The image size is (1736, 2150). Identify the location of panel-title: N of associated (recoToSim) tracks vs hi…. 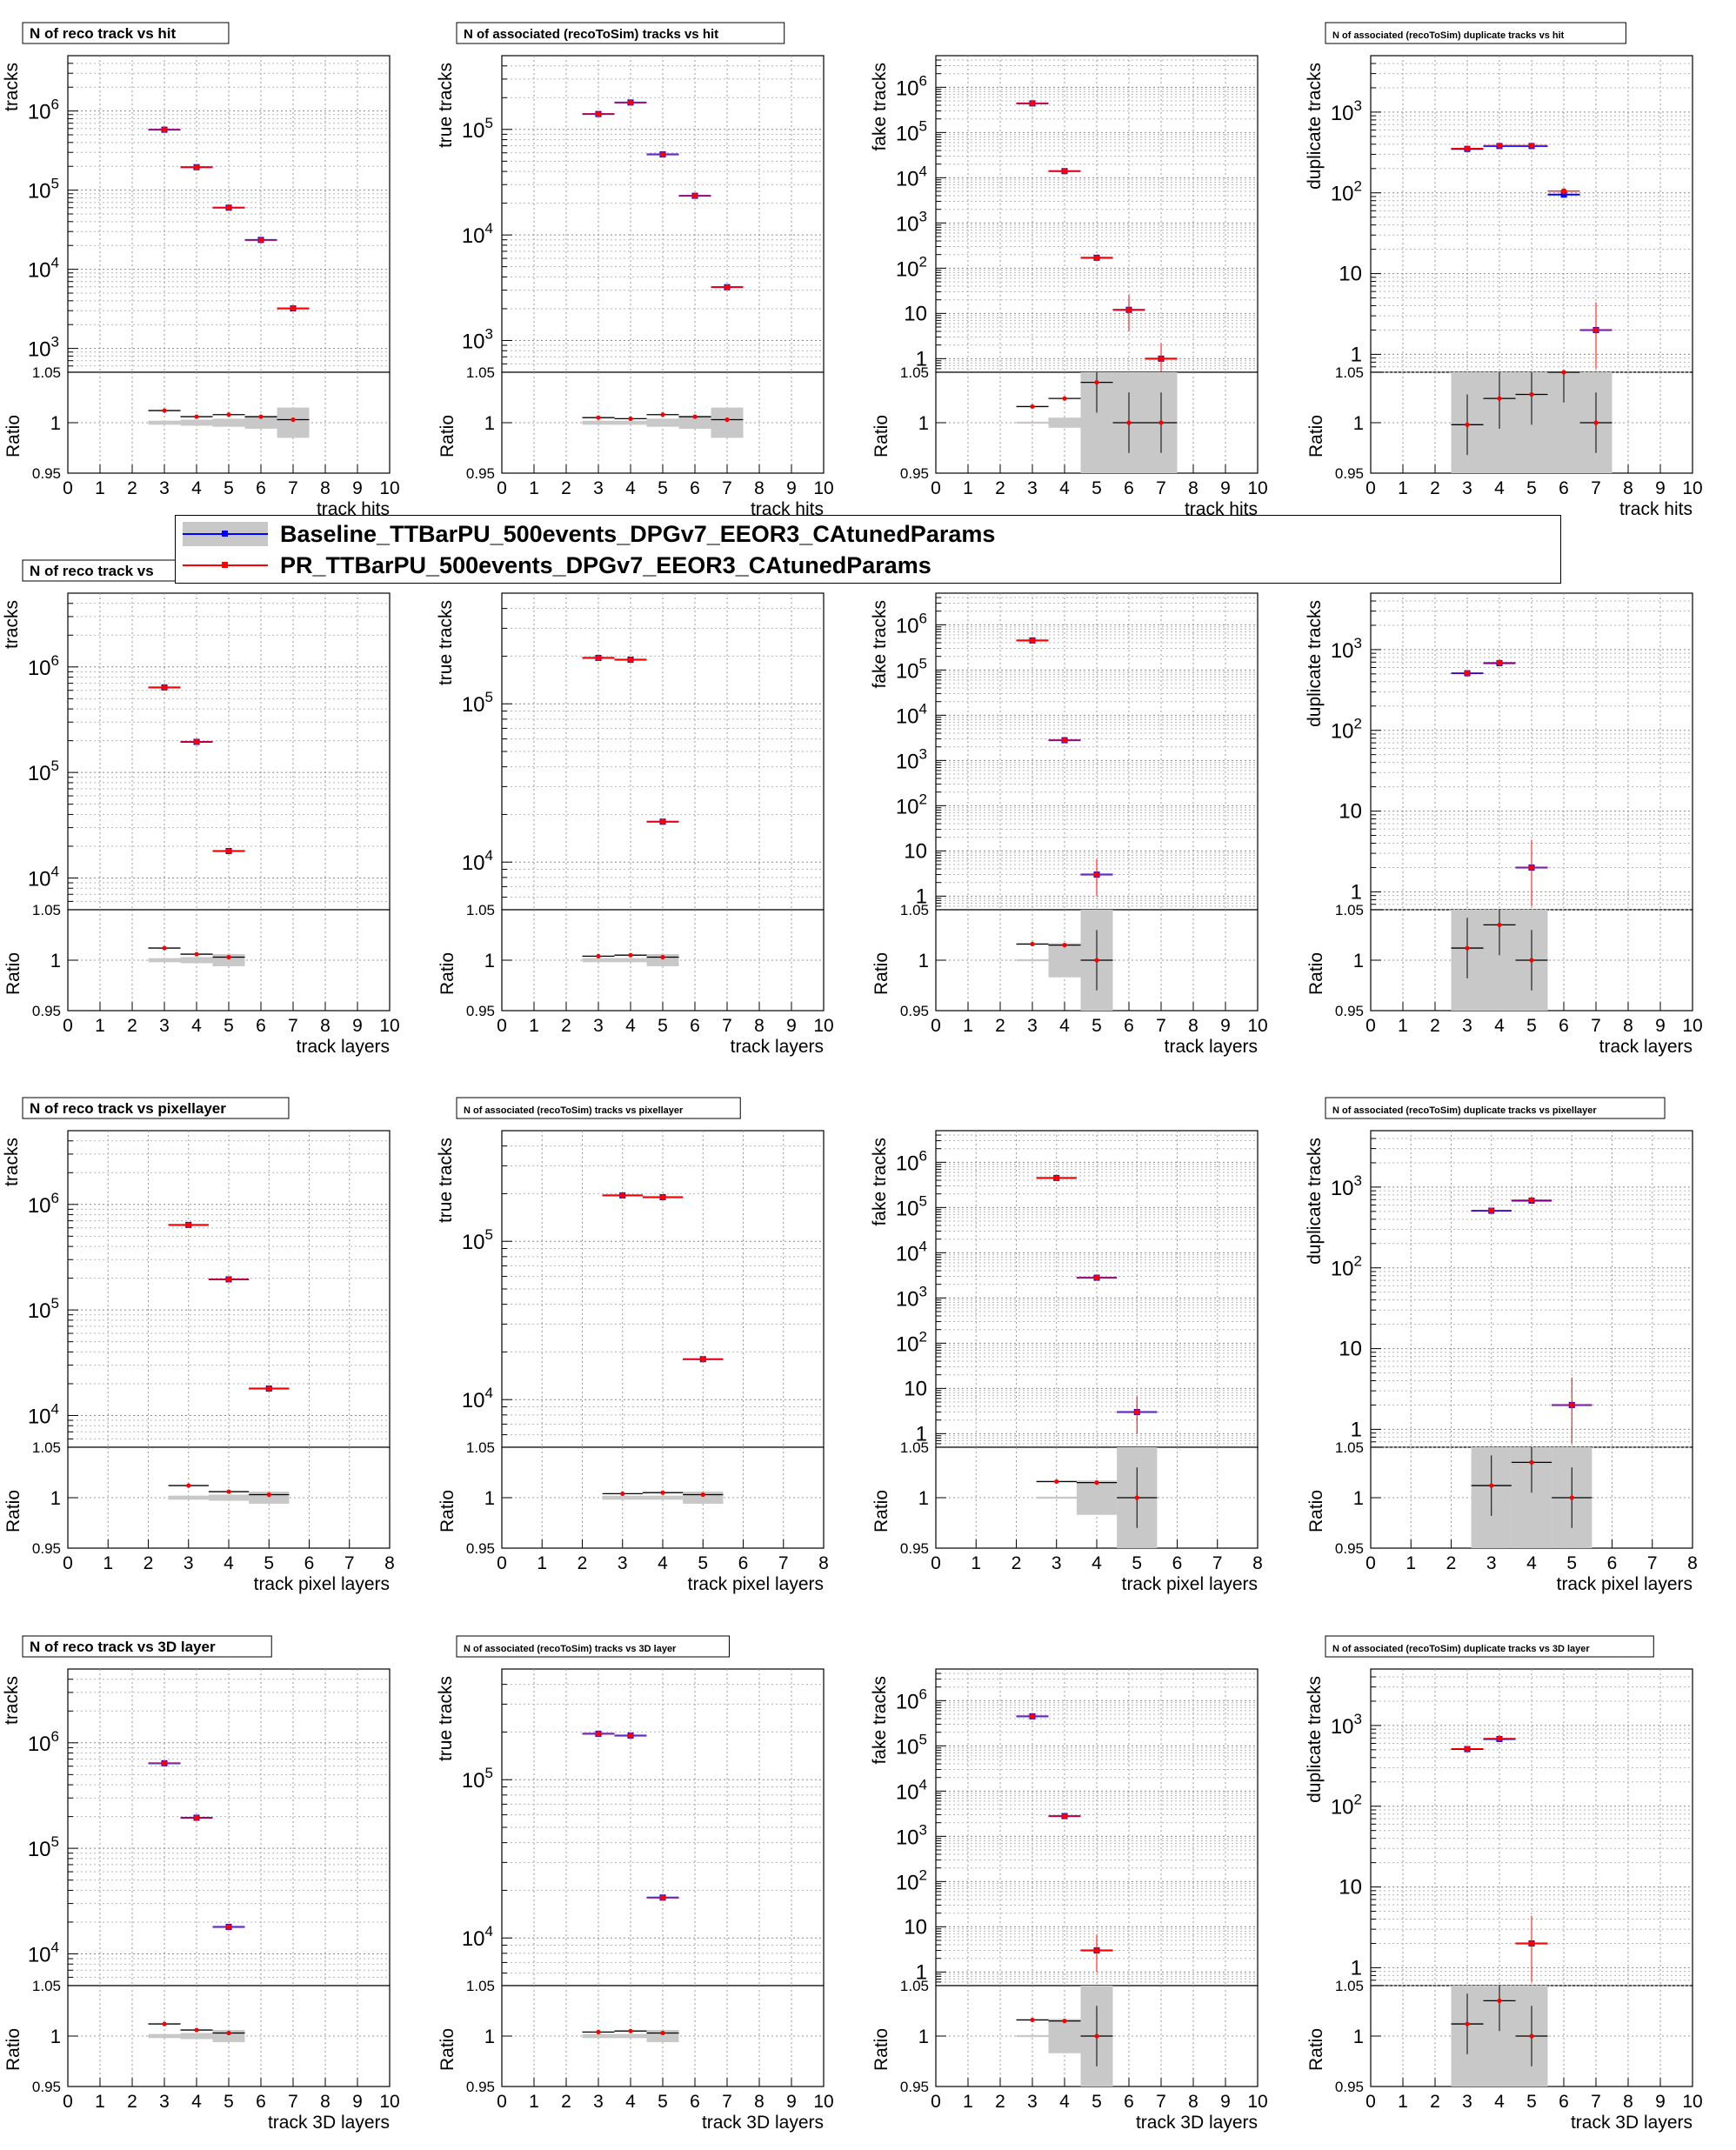
(591, 34).